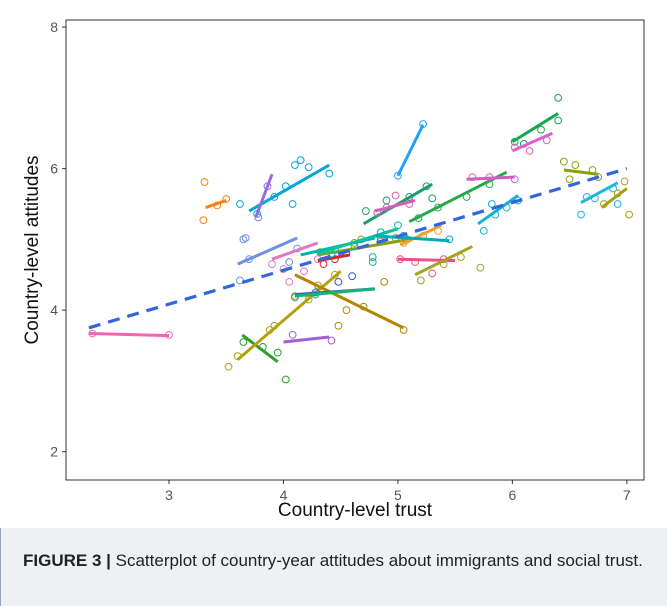 The height and width of the screenshot is (606, 667). What do you see at coordinates (32, 249) in the screenshot?
I see `y-axis-label: Country-level attitudes` at bounding box center [32, 249].